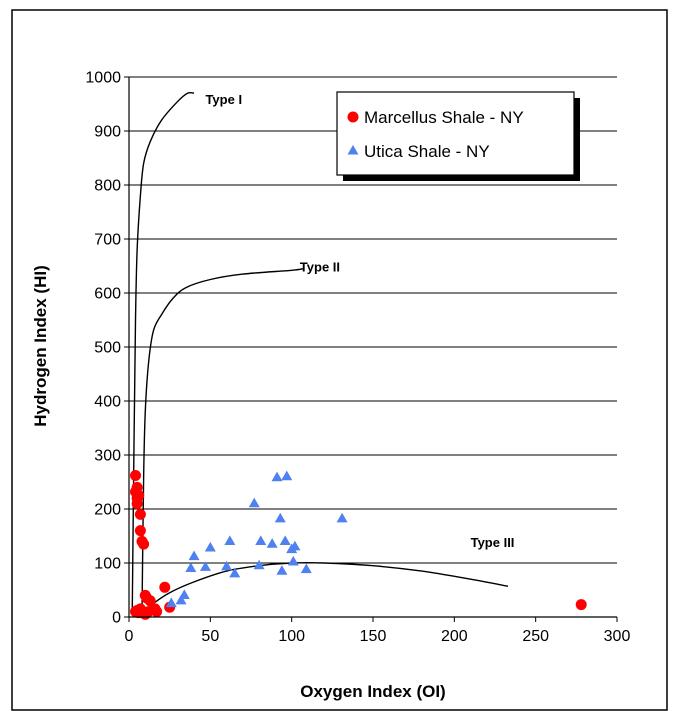 The image size is (680, 711). I want to click on y-tick-label: 400, so click(107, 402).